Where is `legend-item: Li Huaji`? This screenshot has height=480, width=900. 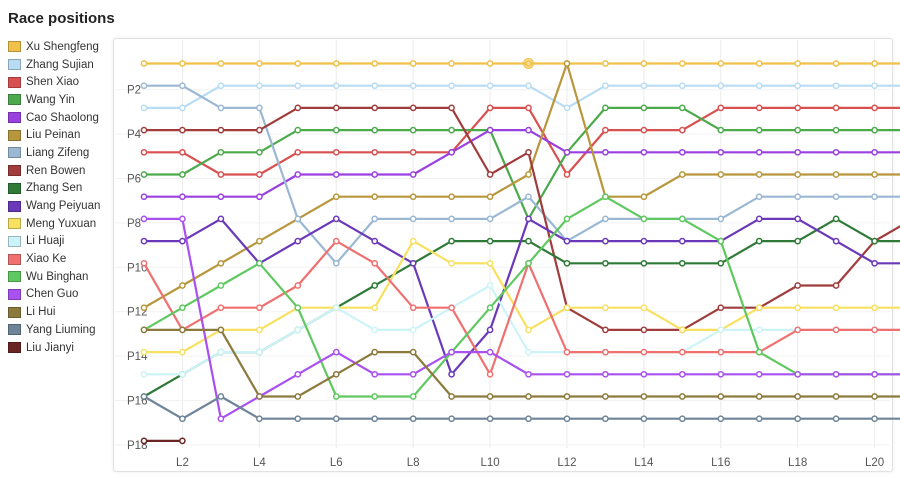
legend-item: Li Huaji is located at coordinates (61, 242).